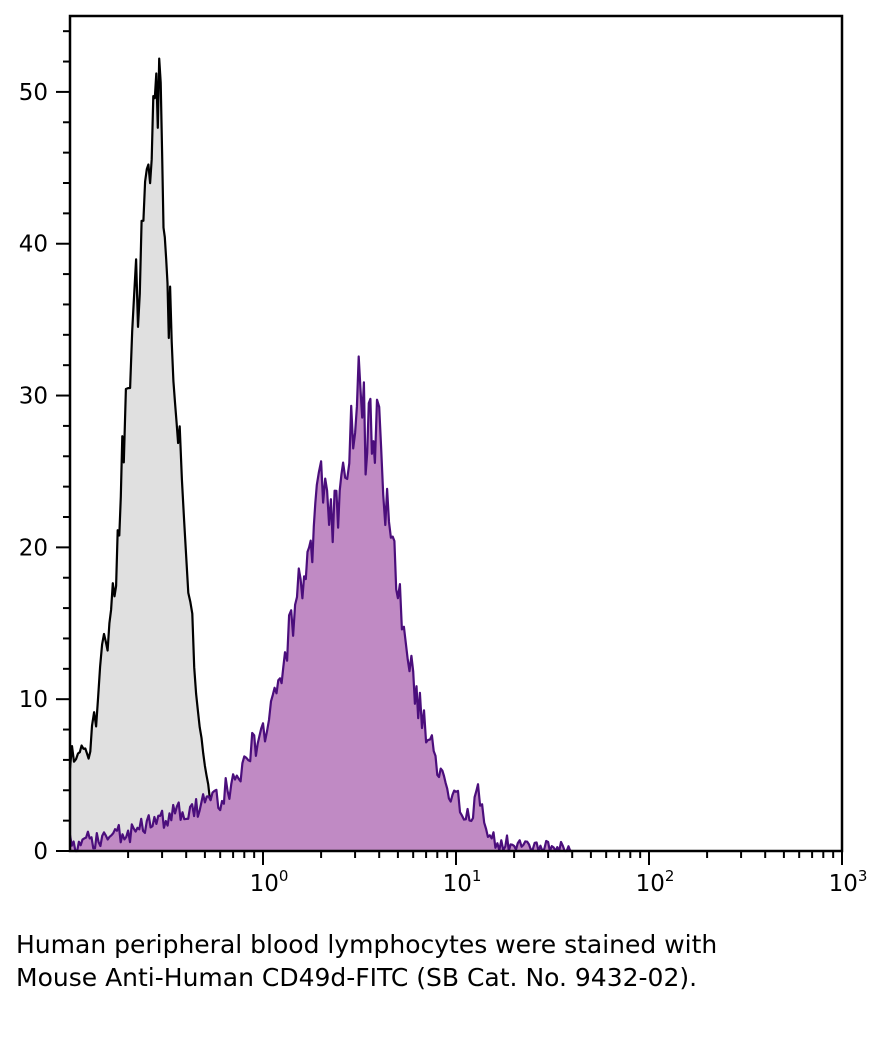 The image size is (876, 1040). What do you see at coordinates (462, 882) in the screenshot?
I see `x-tick-label: 10¹` at bounding box center [462, 882].